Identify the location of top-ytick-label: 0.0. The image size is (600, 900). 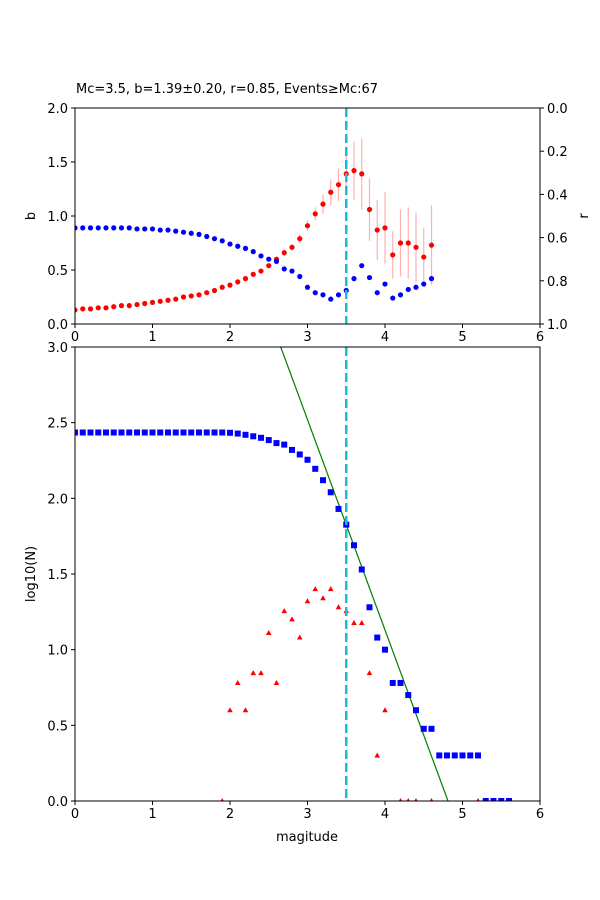
(57, 325).